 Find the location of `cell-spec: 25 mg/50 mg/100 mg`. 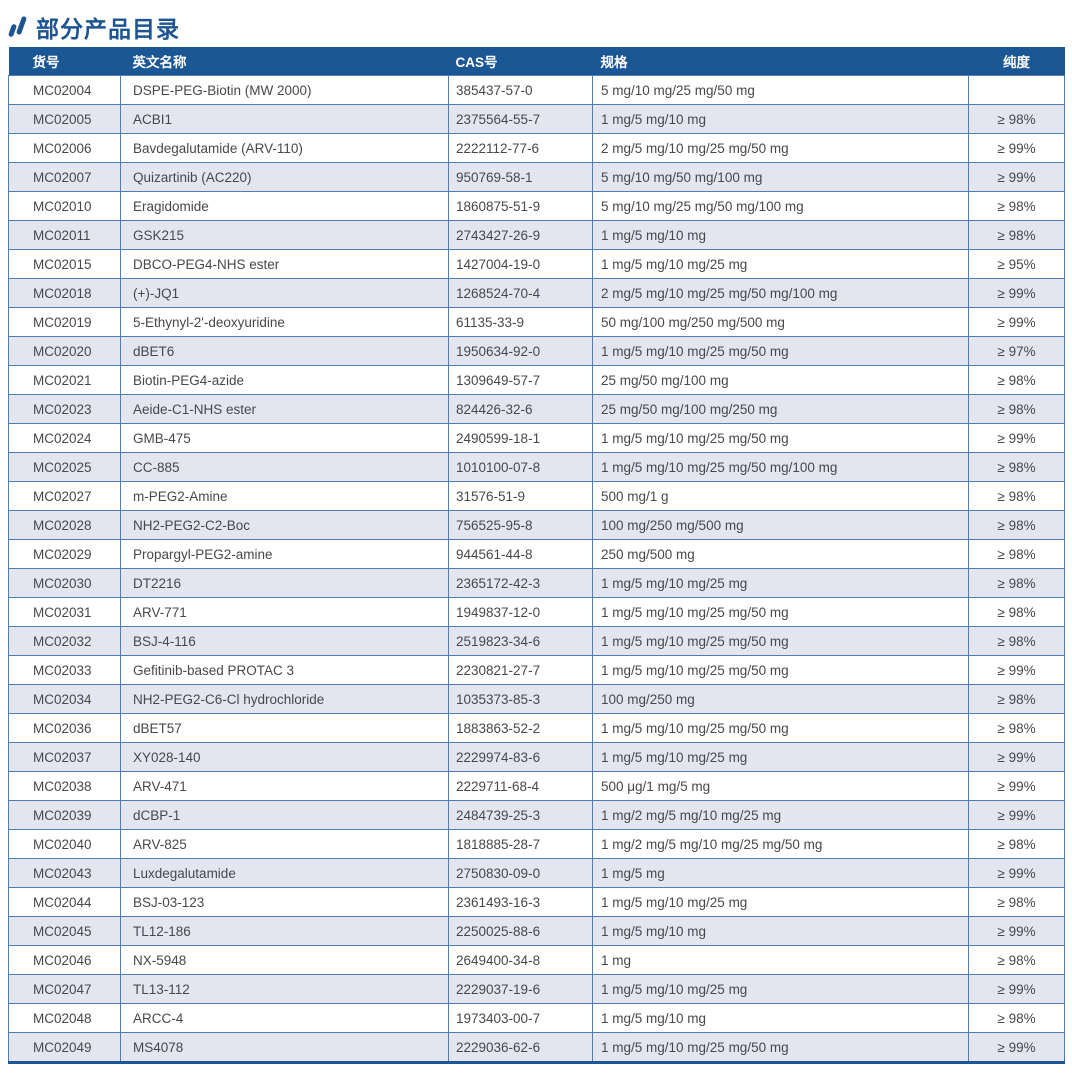

cell-spec: 25 mg/50 mg/100 mg is located at coordinates (780, 380).